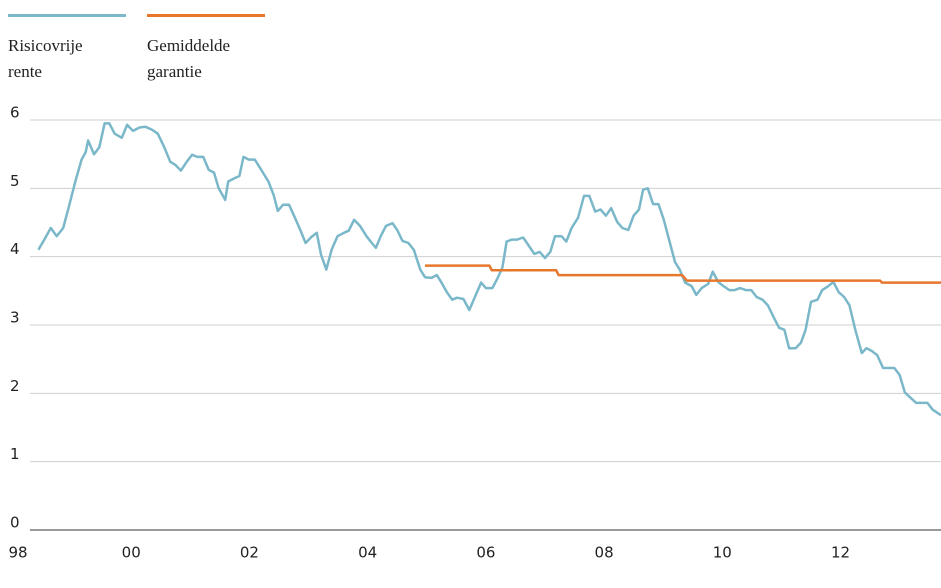 This screenshot has height=588, width=941. What do you see at coordinates (15, 318) in the screenshot?
I see `y-tick-label: 3` at bounding box center [15, 318].